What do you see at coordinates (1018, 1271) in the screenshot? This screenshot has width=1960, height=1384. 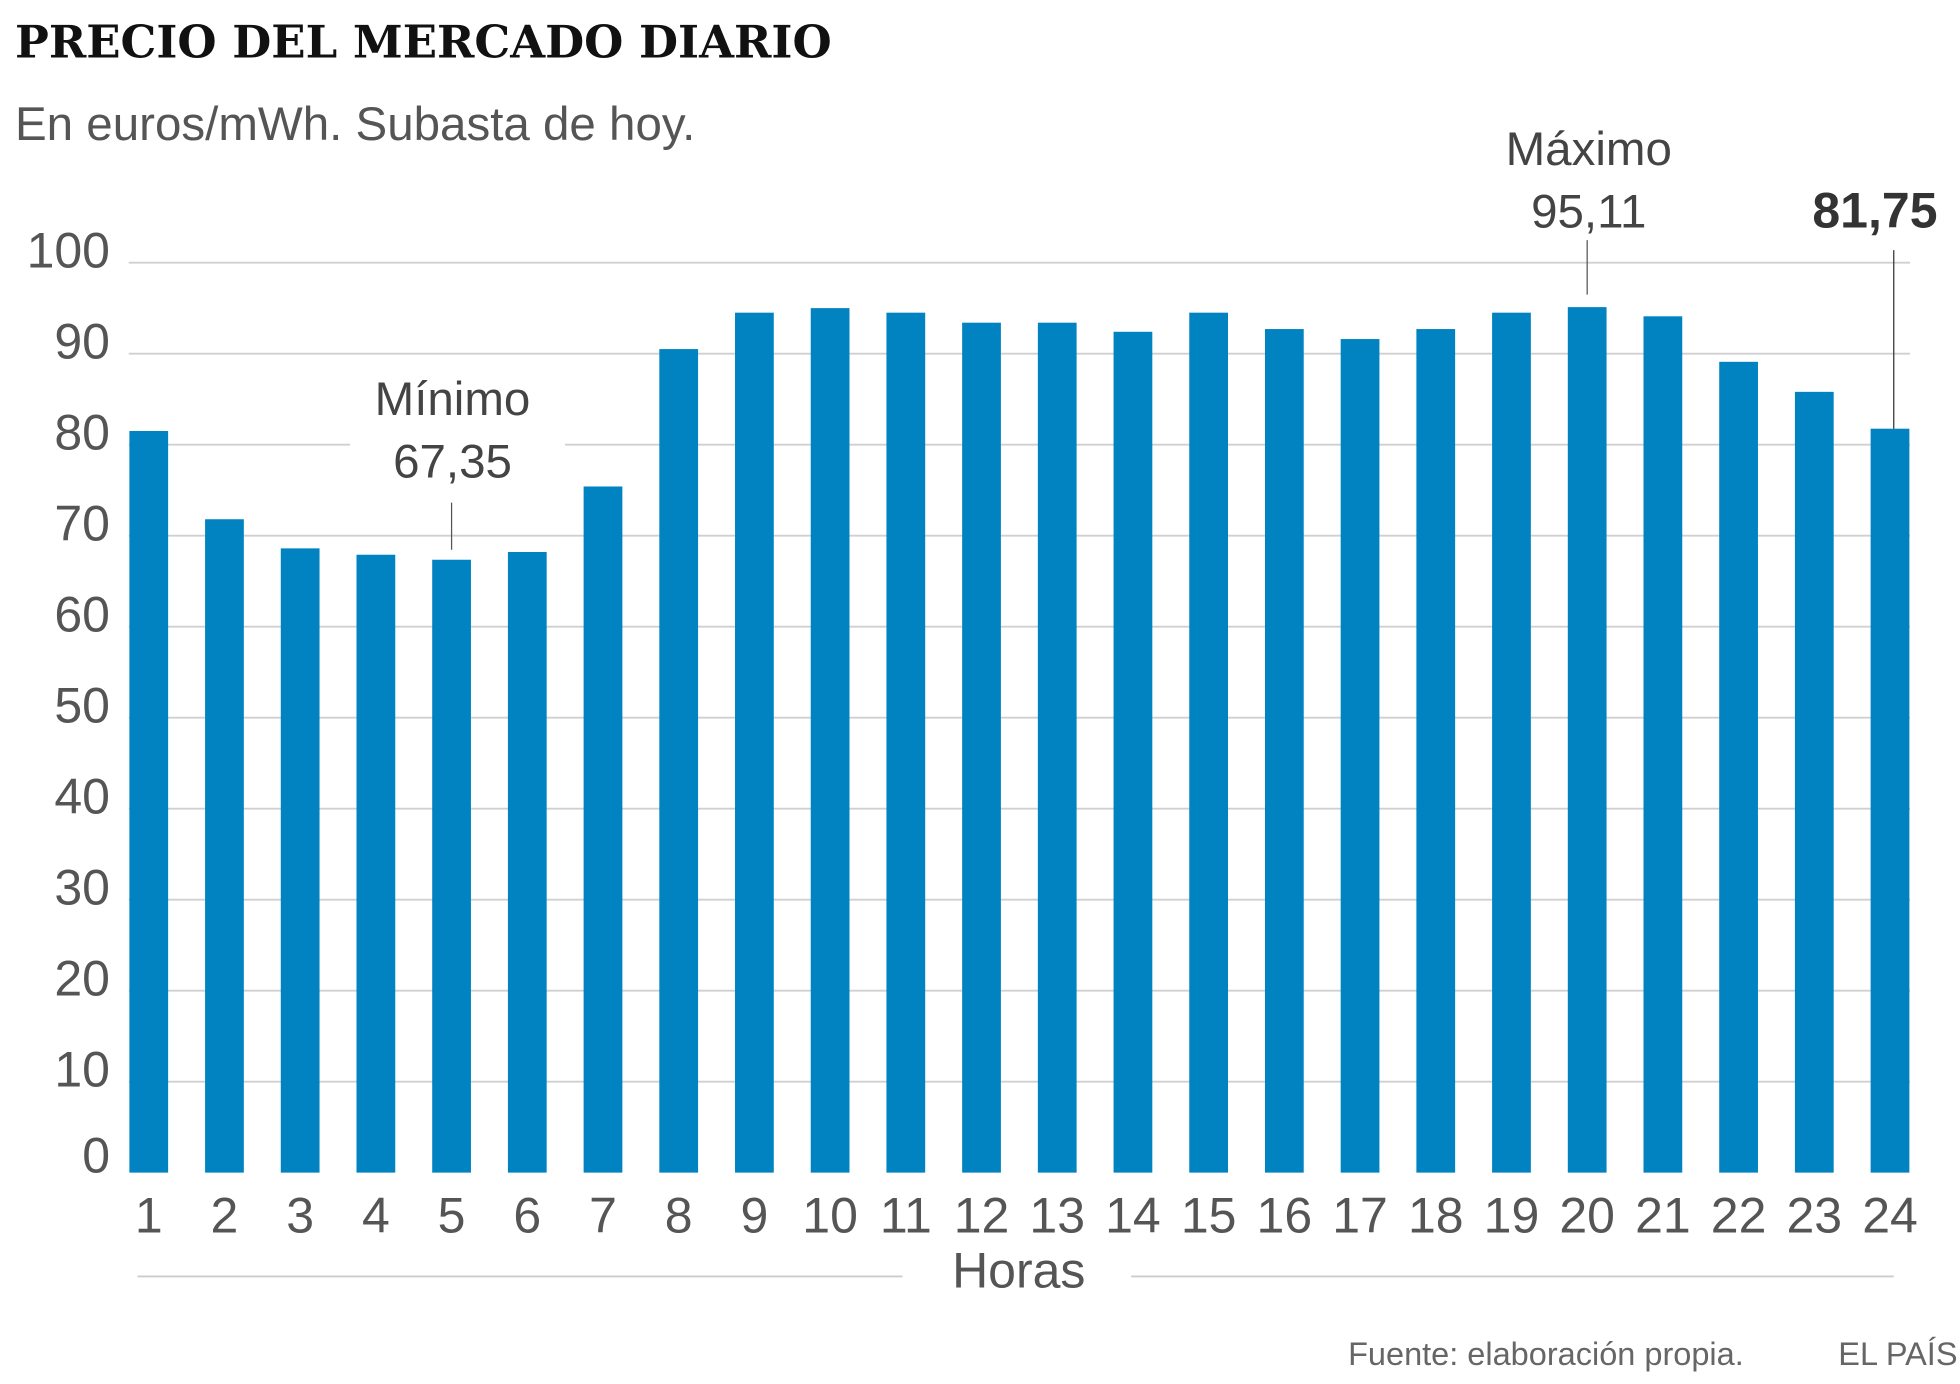 I see `x-axis-label: Horas` at bounding box center [1018, 1271].